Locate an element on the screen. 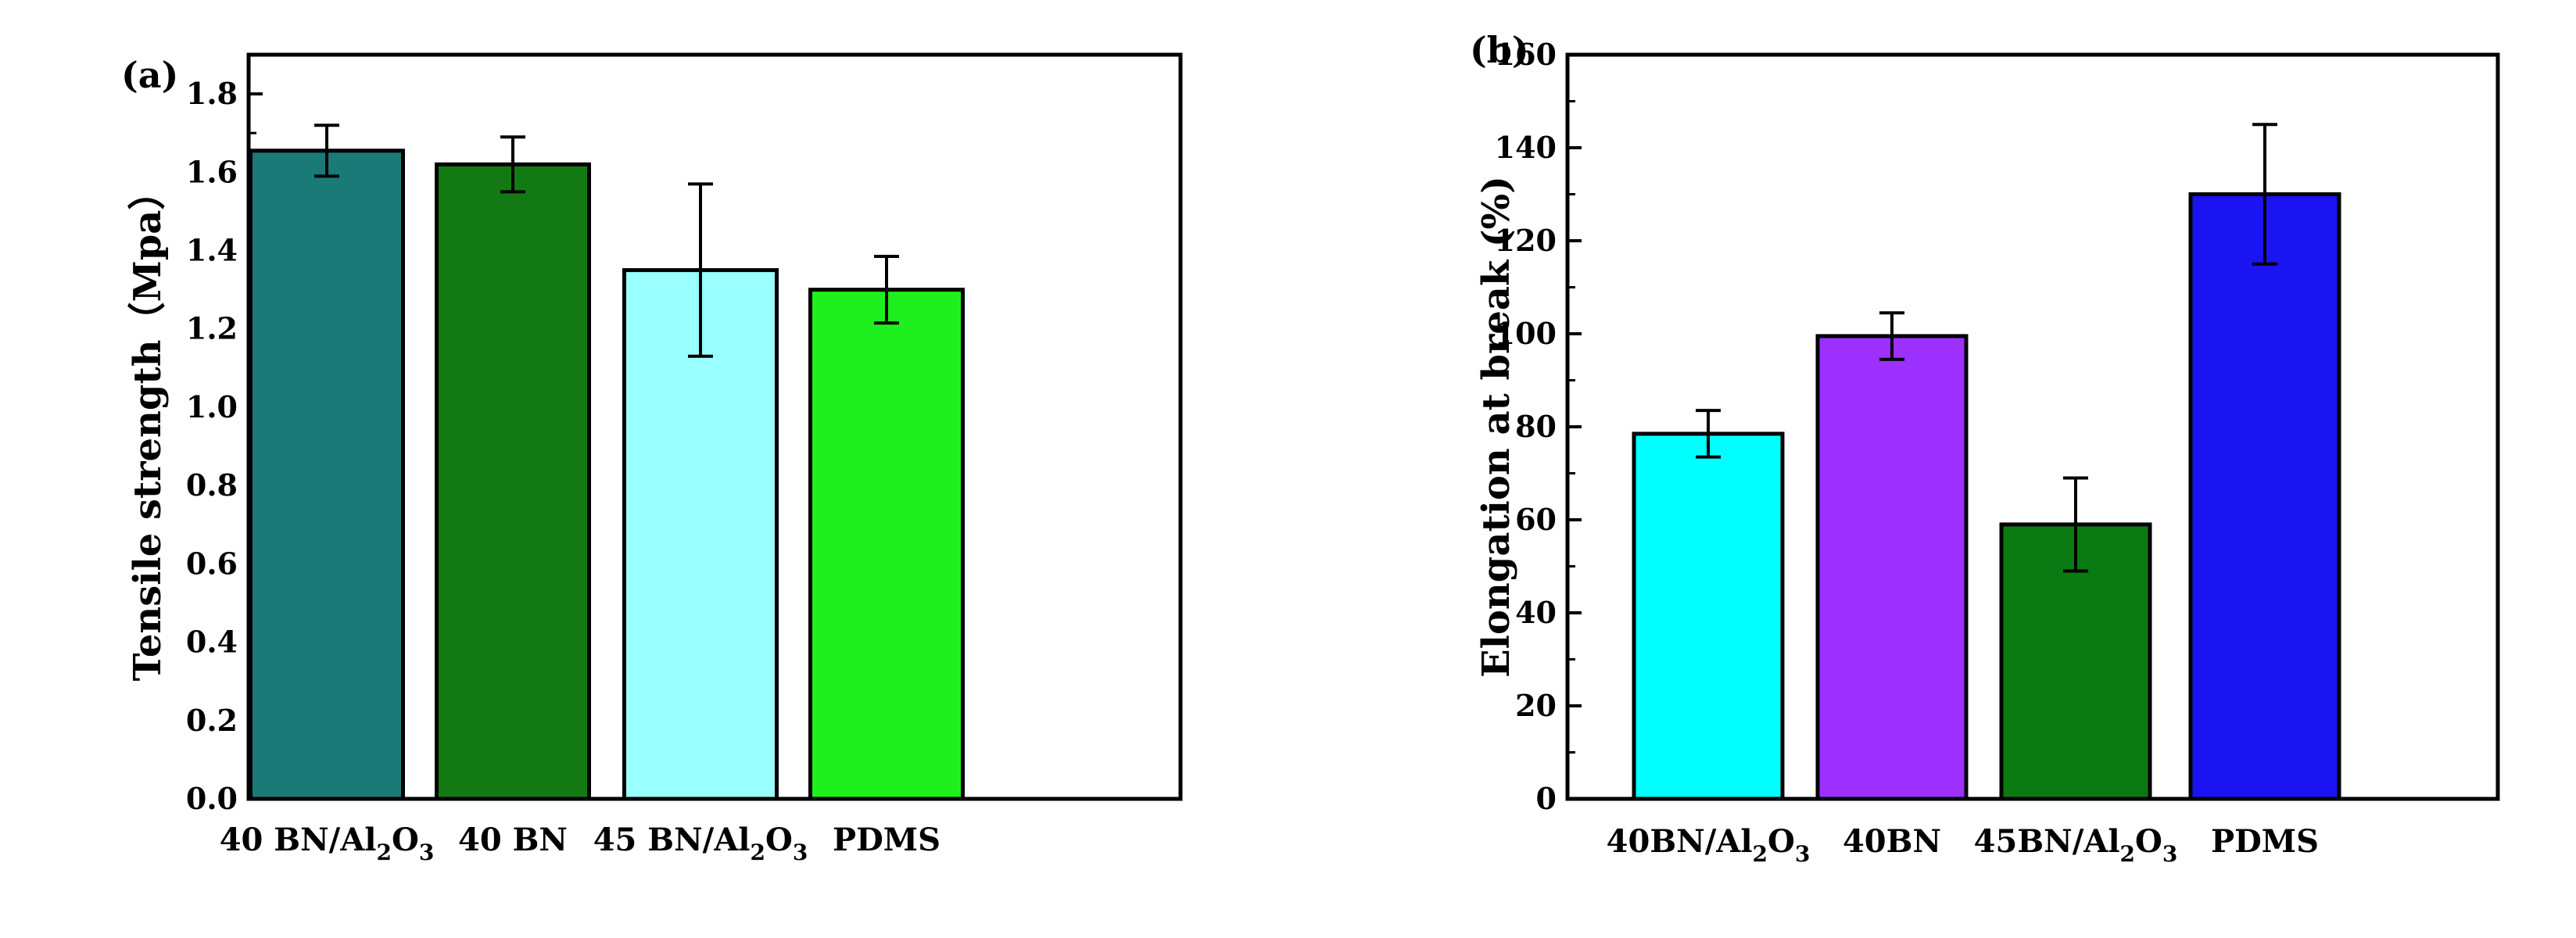 Image resolution: width=2576 pixels, height=938 pixels. y-tick-label: 0 is located at coordinates (1546, 798).